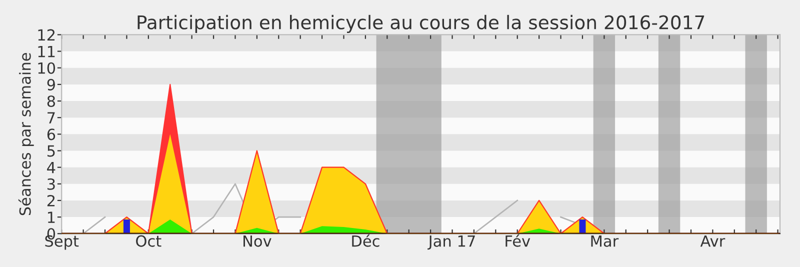 This screenshot has width=800, height=267. What do you see at coordinates (47, 68) in the screenshot?
I see `y-tick-label: 10` at bounding box center [47, 68].